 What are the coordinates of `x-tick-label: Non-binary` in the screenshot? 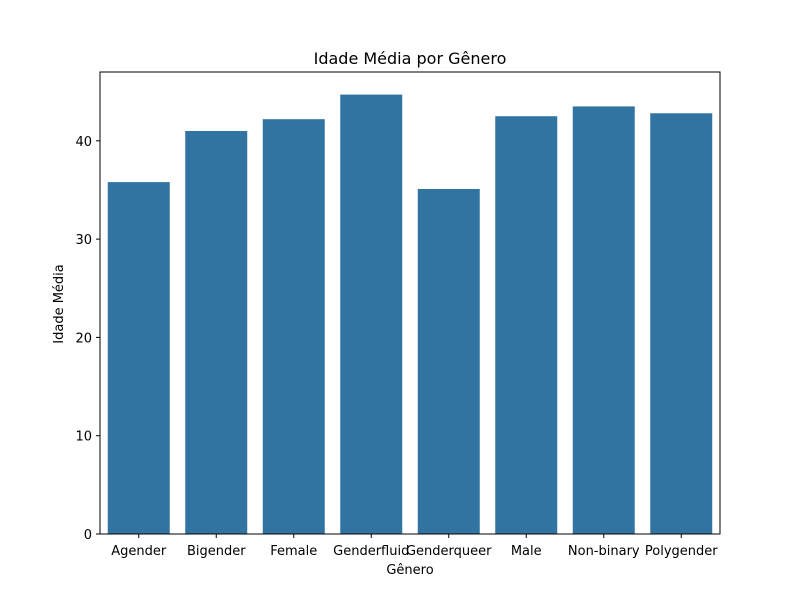 It's located at (604, 551).